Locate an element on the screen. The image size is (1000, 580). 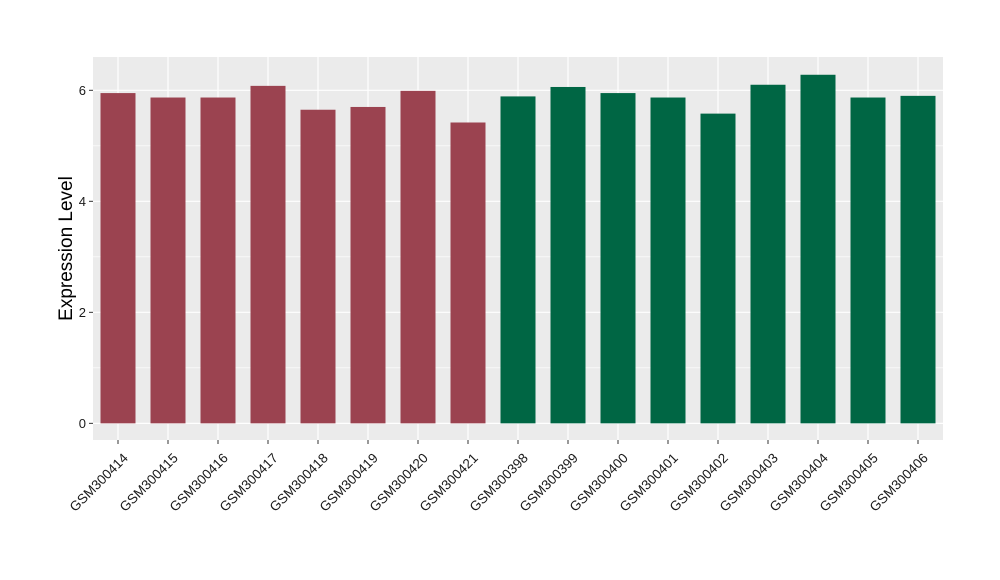
y-tick-label: 0 is located at coordinates (82, 423).